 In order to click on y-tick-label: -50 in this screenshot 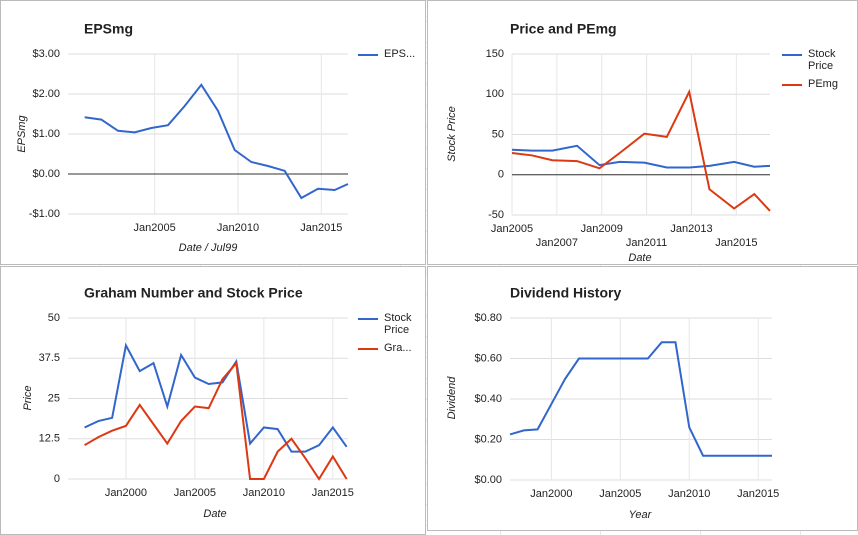, I will do `click(496, 215)`.